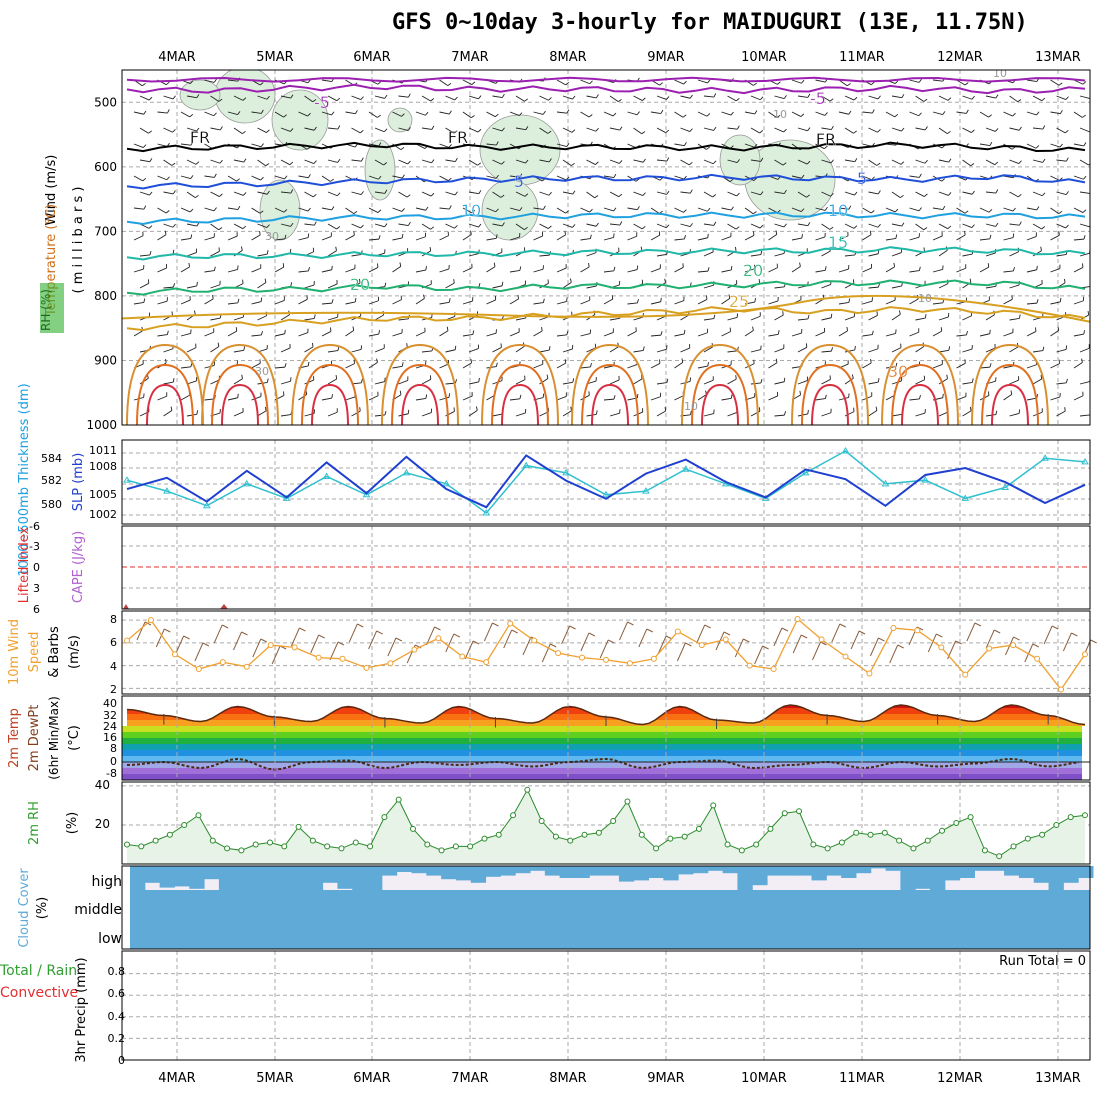 The width and height of the screenshot is (1100, 1100). Describe the element at coordinates (200, 95) in the screenshot. I see `rh-contour` at that location.